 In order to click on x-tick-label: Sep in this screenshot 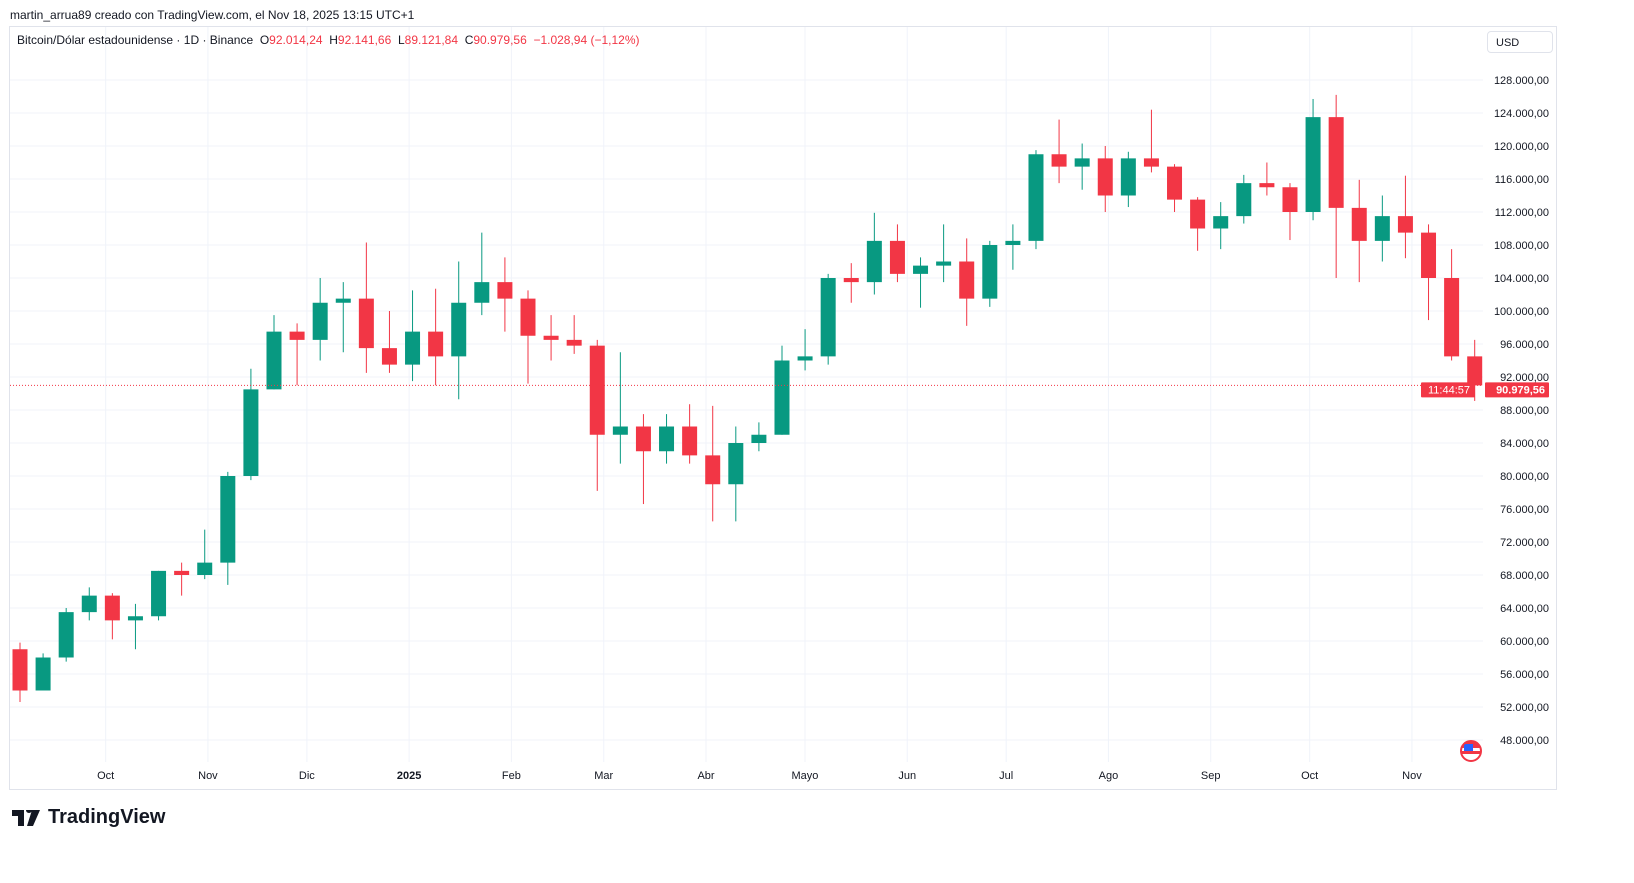, I will do `click(1211, 776)`.